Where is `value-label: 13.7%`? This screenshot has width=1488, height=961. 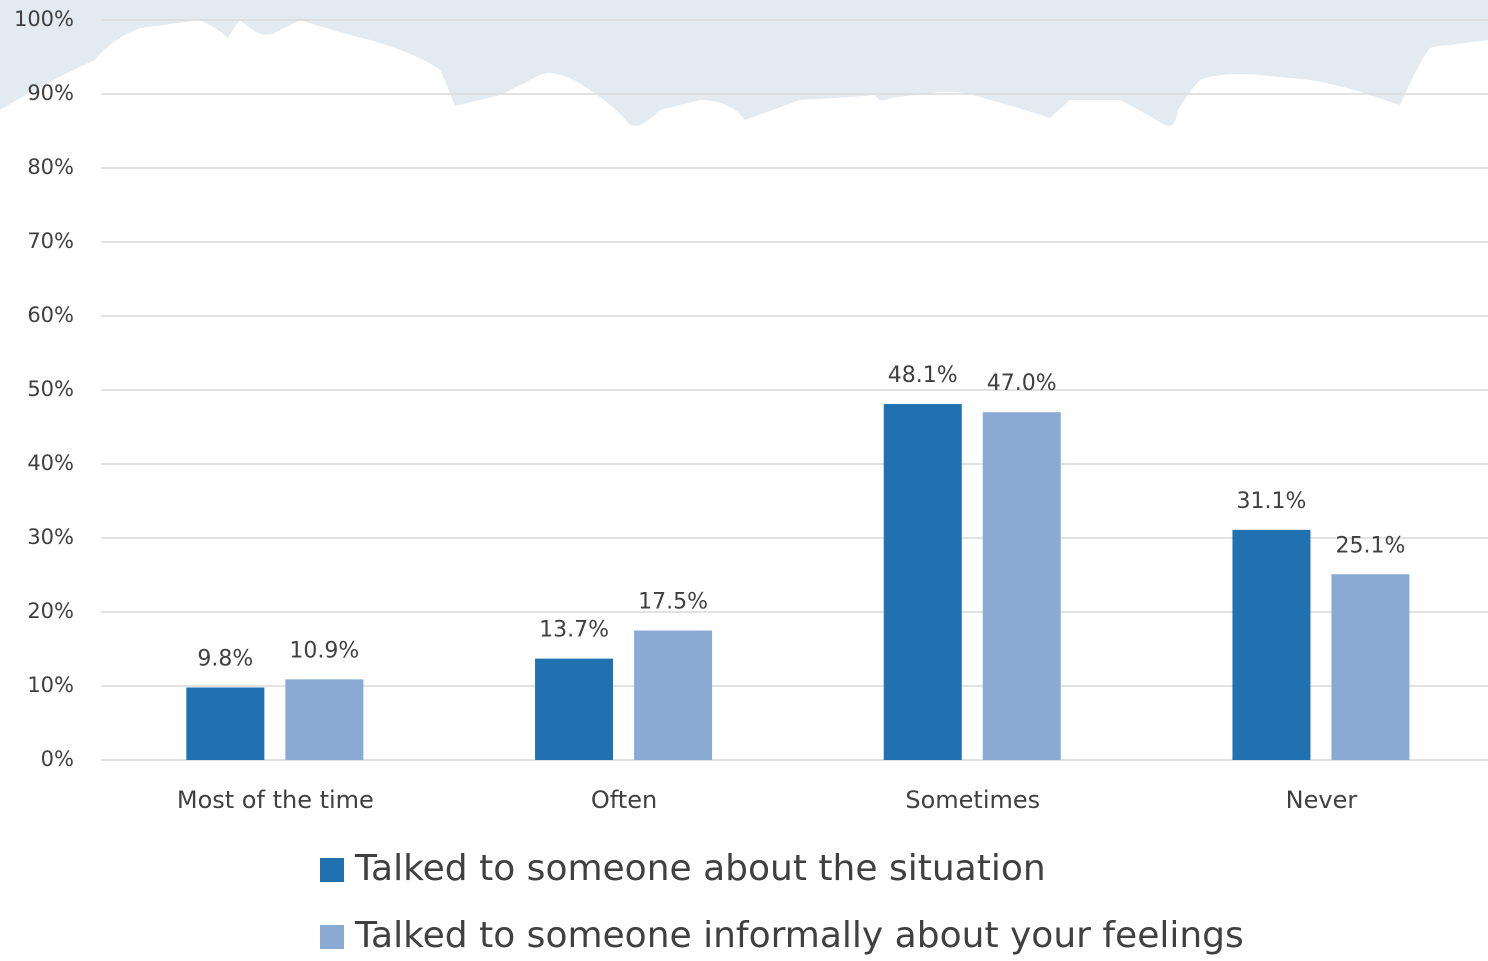
value-label: 13.7% is located at coordinates (574, 630).